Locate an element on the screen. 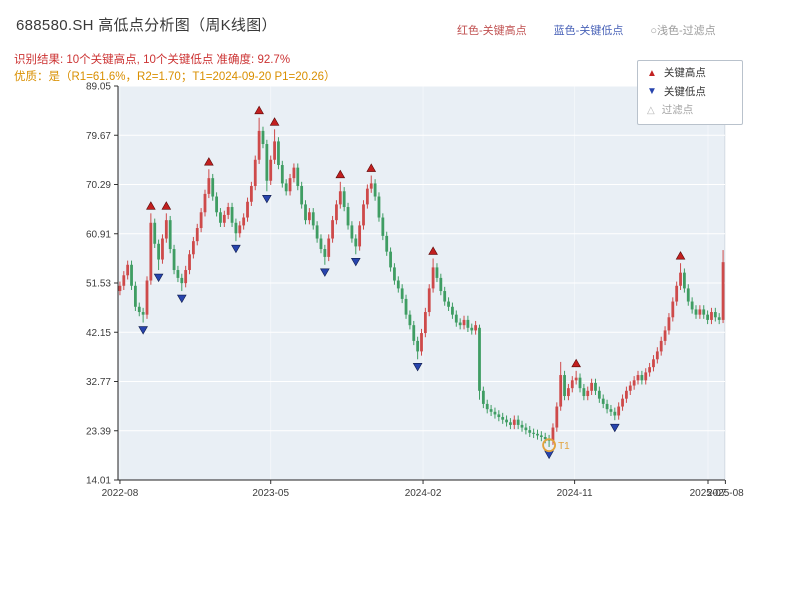  page-title: 688580.SH 高低点分析图（周K线图） is located at coordinates (146, 25).